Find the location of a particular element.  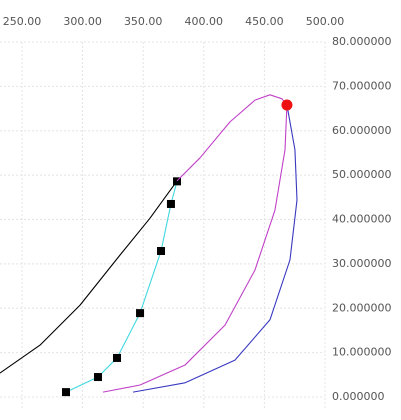

x-tick-label: 250.00 is located at coordinates (22, 21).